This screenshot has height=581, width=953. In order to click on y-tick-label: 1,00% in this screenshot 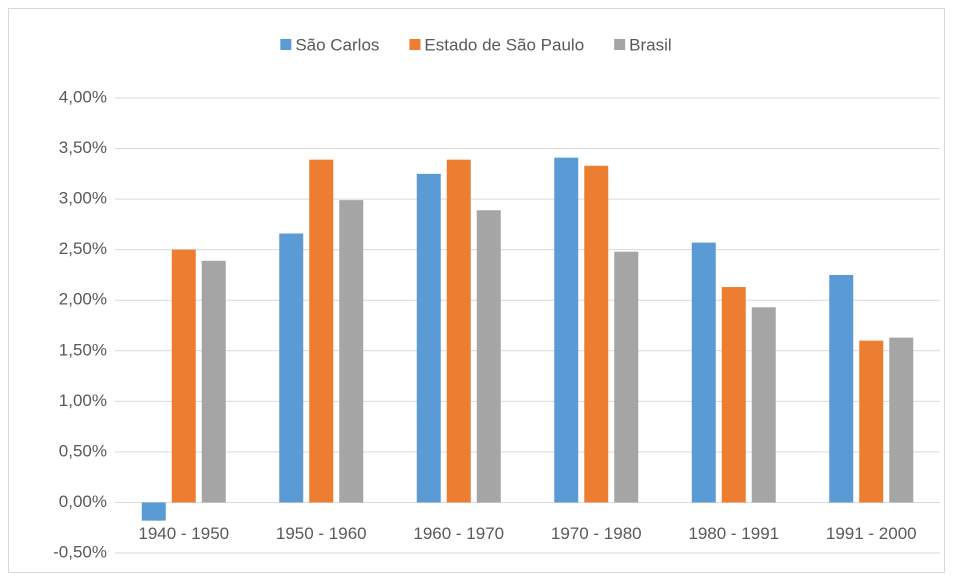, I will do `click(83, 400)`.